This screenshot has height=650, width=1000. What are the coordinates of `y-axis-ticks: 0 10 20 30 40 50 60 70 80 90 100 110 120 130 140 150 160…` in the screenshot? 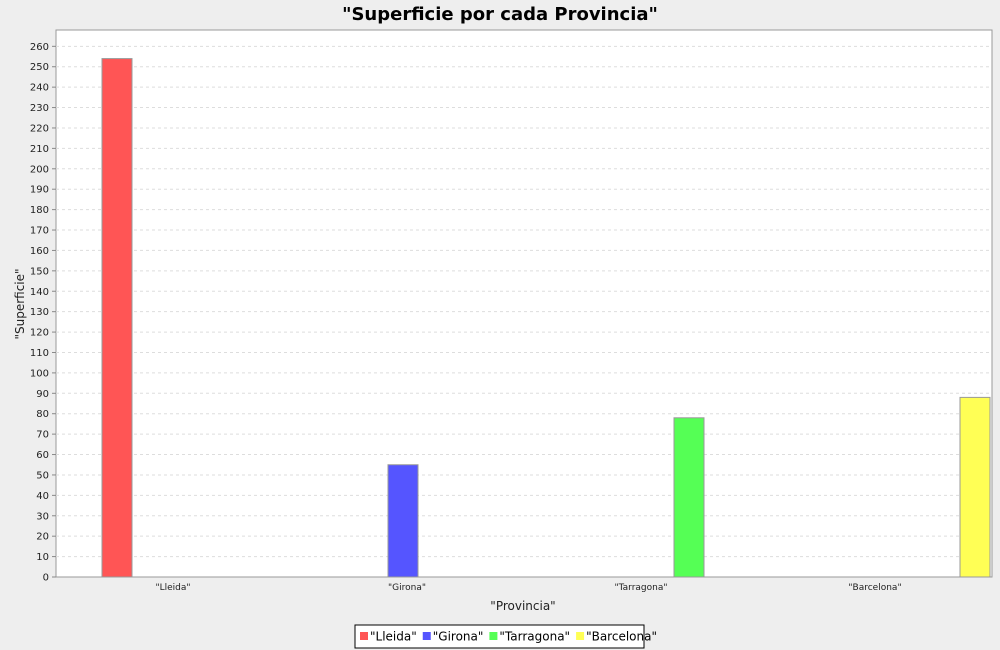 It's located at (43, 313).